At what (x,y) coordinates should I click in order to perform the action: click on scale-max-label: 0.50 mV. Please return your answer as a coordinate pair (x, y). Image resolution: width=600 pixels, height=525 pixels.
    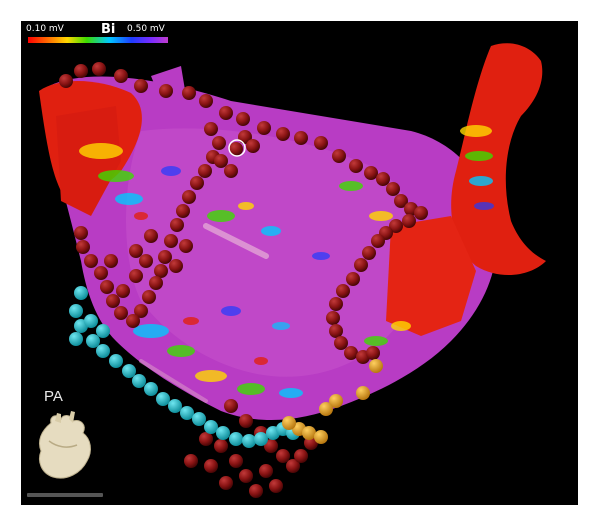
    Looking at the image, I should click on (146, 29).